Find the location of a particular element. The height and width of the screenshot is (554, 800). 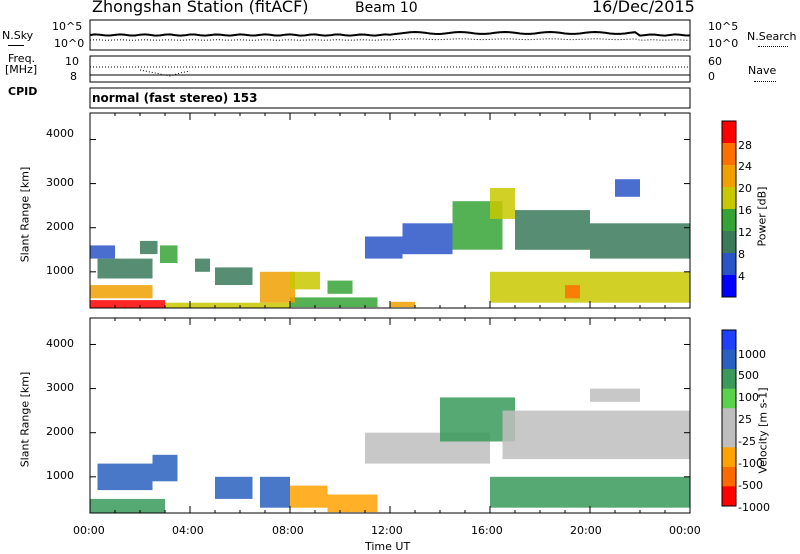

freq-right-tick-top: 60 is located at coordinates (715, 61).